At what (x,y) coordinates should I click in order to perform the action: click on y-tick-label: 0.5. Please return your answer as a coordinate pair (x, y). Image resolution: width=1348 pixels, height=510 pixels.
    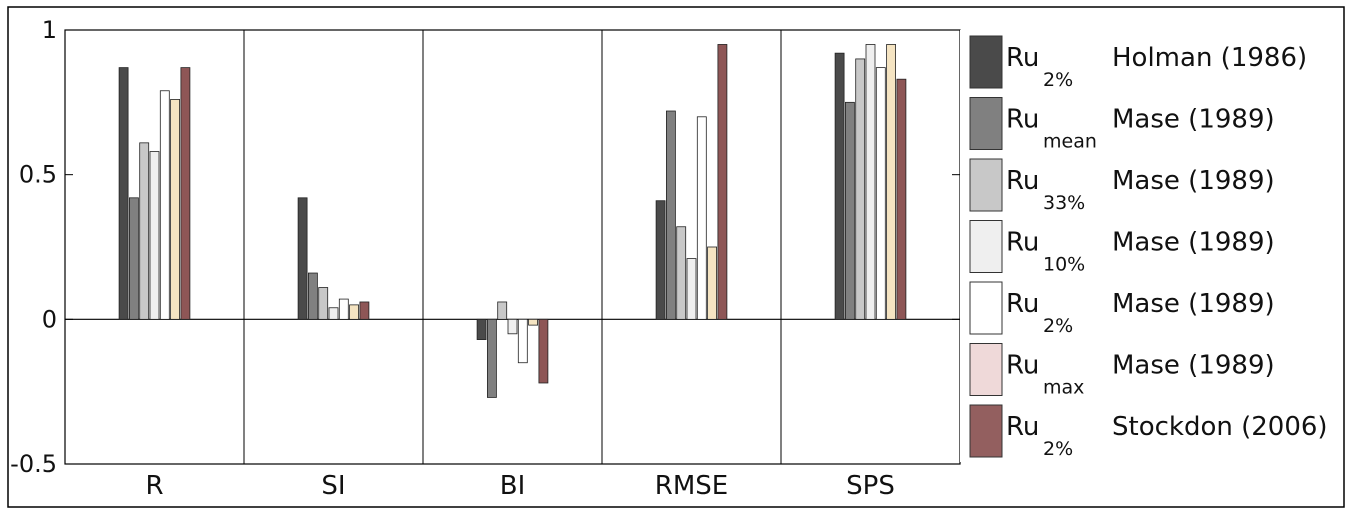
    Looking at the image, I should click on (38, 175).